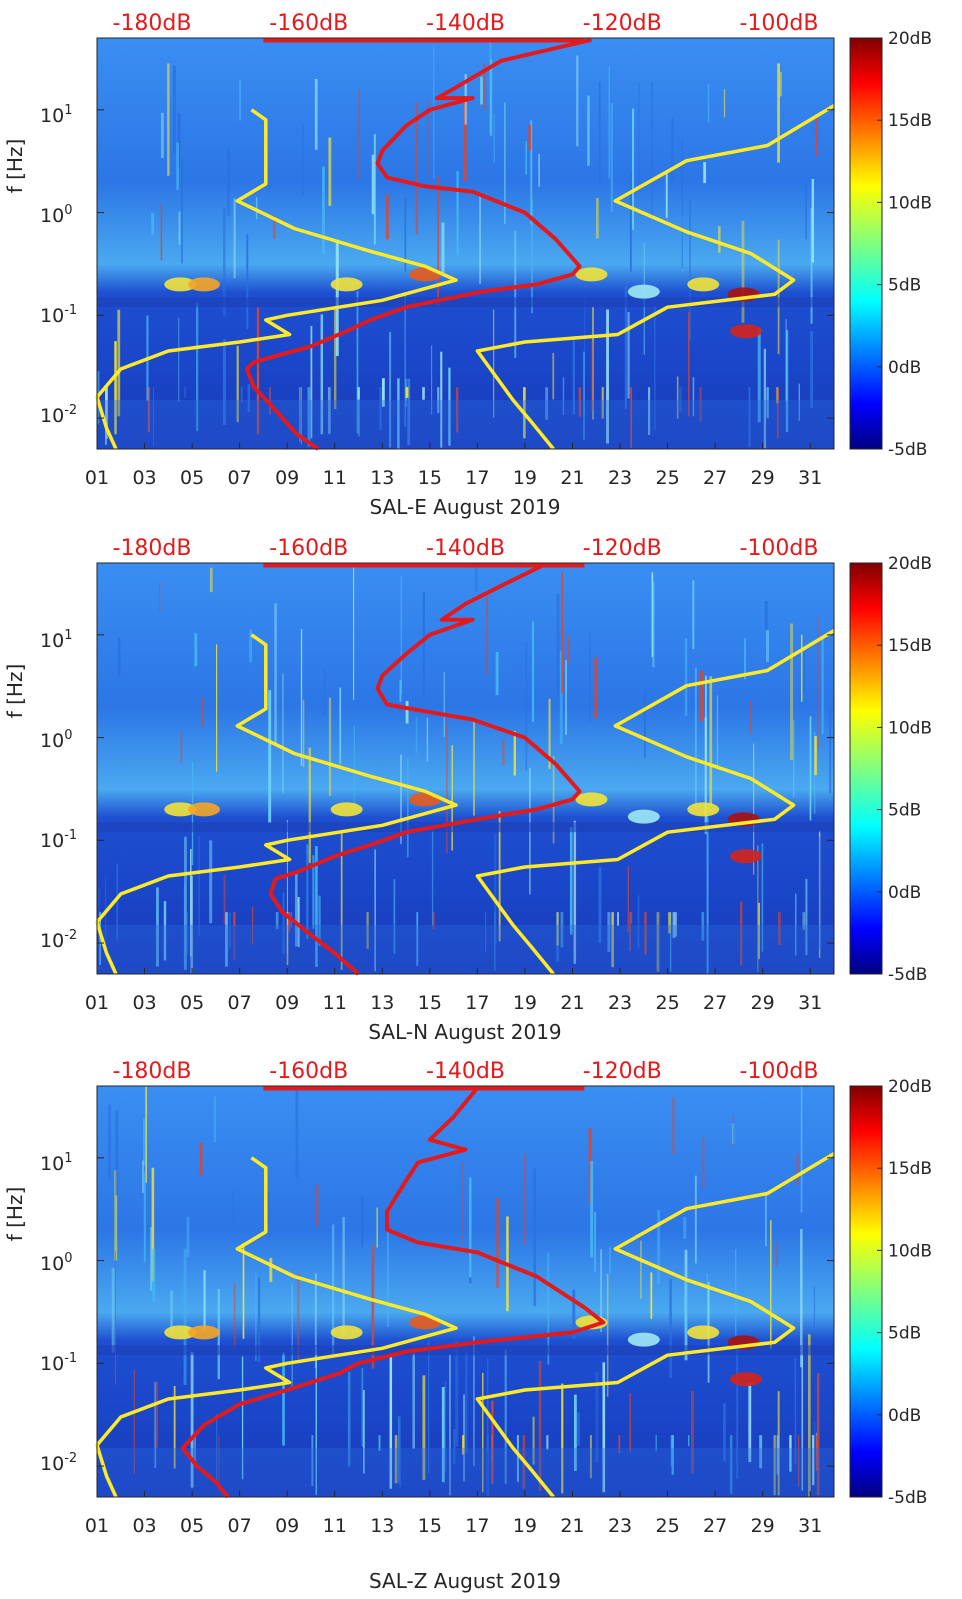 The image size is (962, 1599). What do you see at coordinates (465, 507) in the screenshot?
I see `x-axis-title: SAL-E August 2019` at bounding box center [465, 507].